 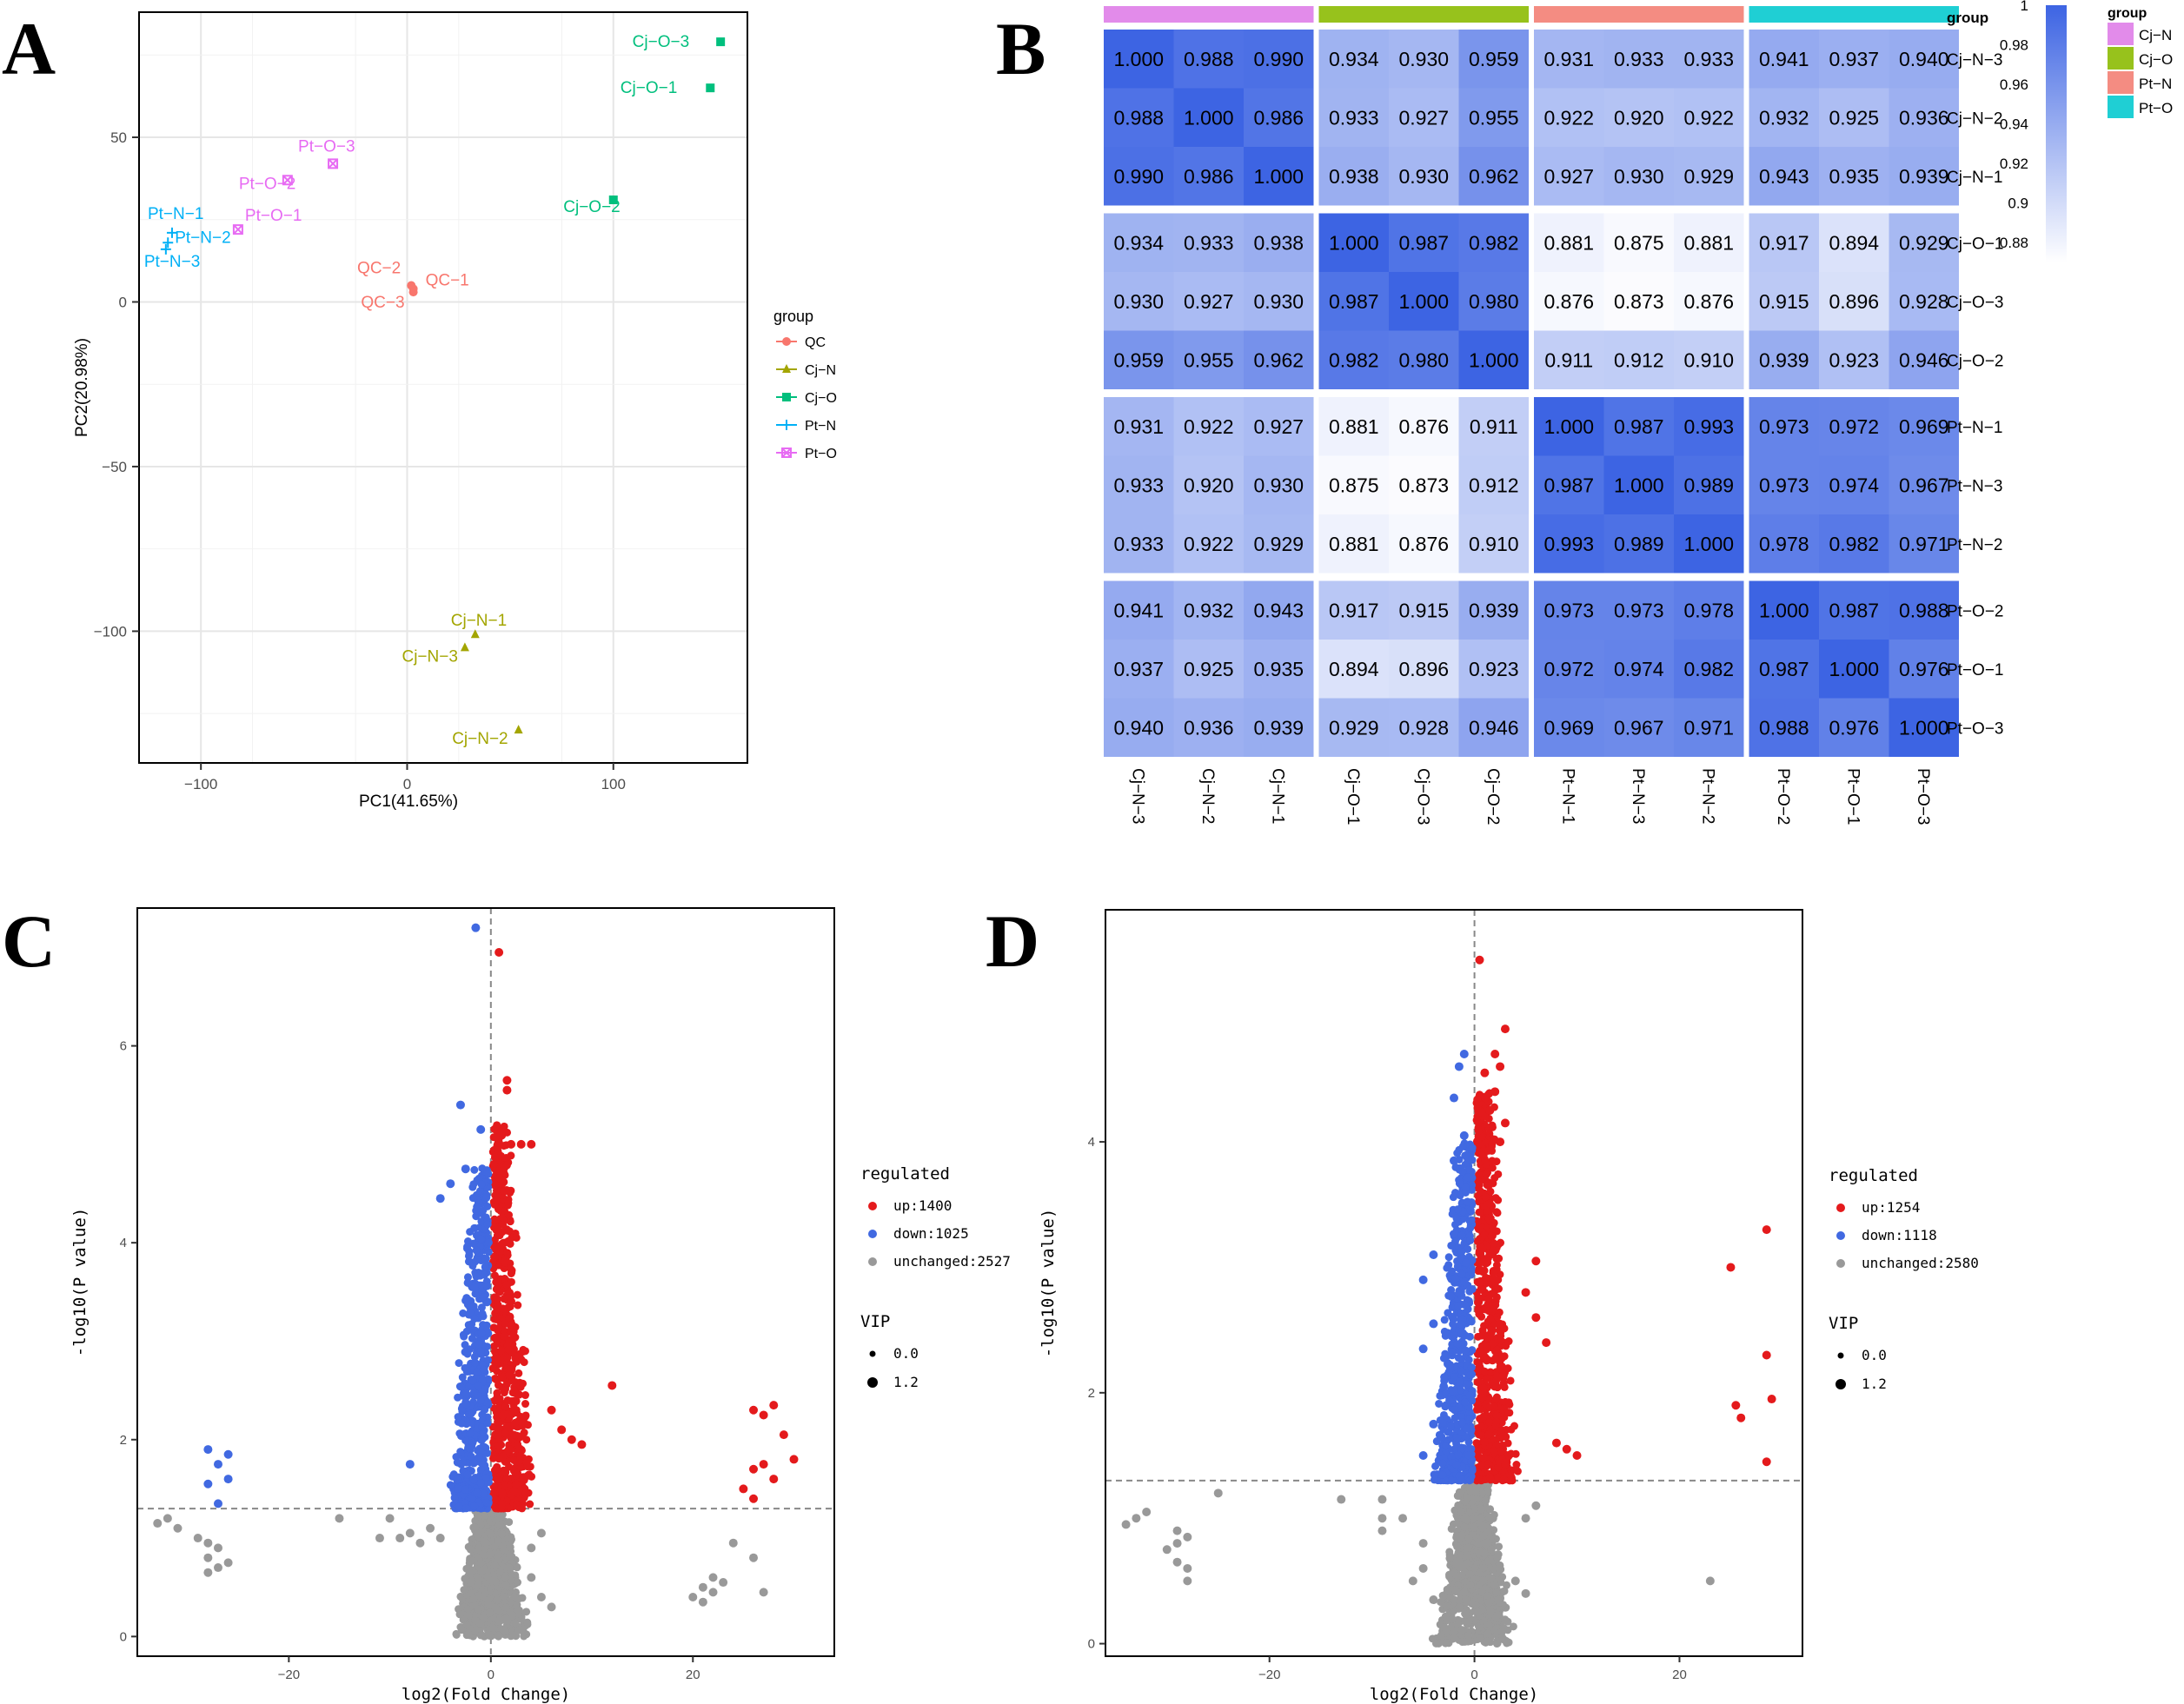 What do you see at coordinates (1423, 359) in the screenshot?
I see `heatmap-cell-value: 0.980` at bounding box center [1423, 359].